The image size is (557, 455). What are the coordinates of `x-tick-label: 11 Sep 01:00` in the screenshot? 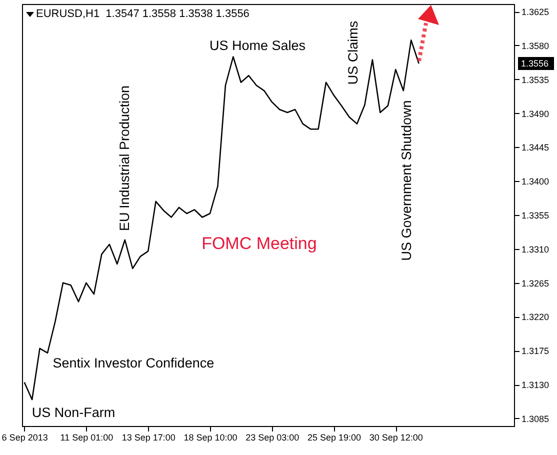 It's located at (87, 437).